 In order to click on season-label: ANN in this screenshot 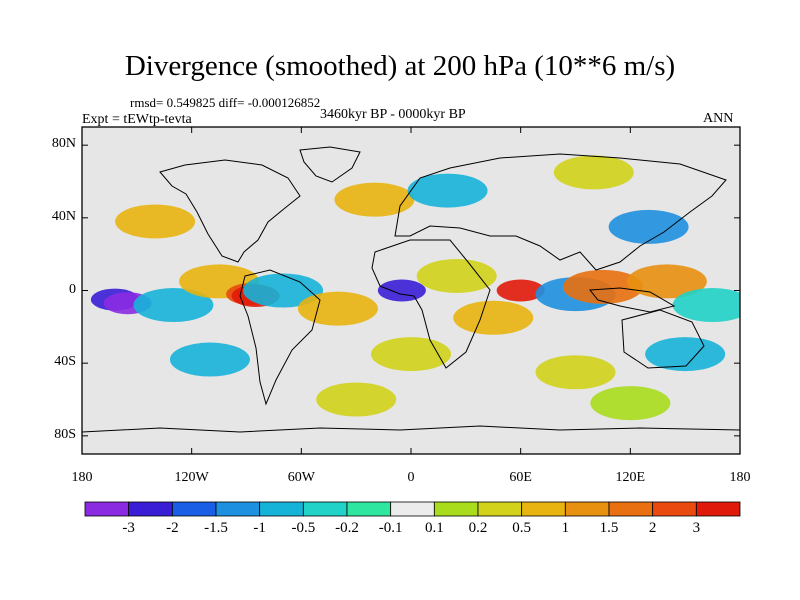, I will do `click(718, 118)`.